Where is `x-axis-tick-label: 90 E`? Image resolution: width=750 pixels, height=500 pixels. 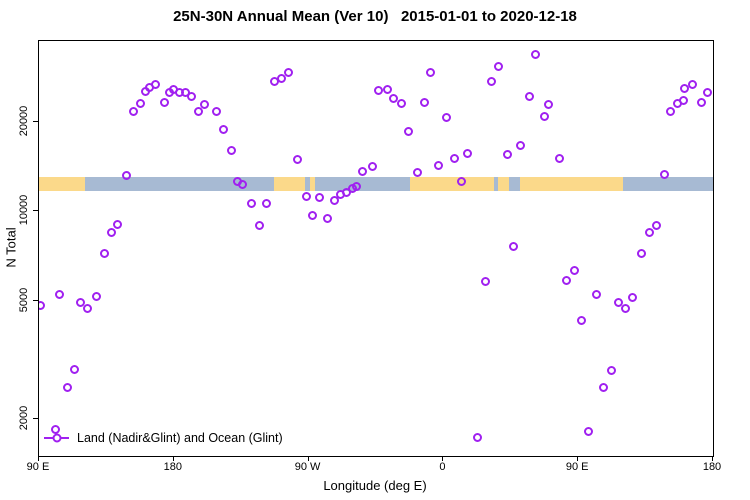 x-axis-tick-label: 90 E is located at coordinates (38, 467).